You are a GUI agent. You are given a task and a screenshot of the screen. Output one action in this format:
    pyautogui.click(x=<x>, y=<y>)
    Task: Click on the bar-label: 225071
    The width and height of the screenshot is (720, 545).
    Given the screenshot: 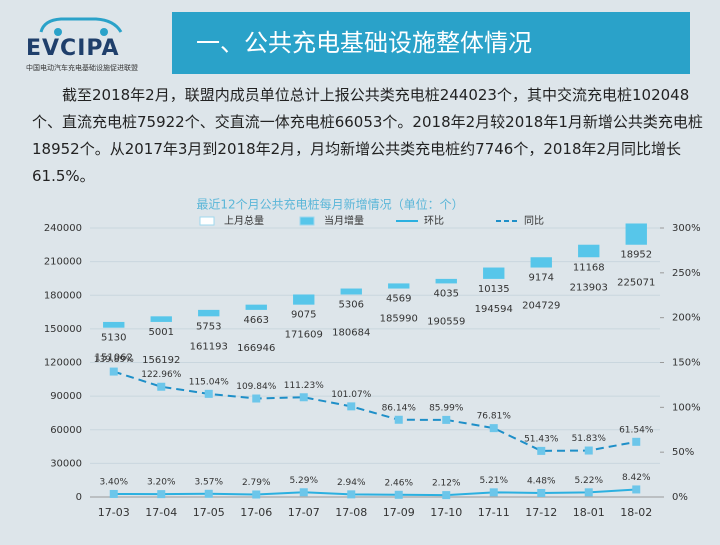 What is the action you would take?
    pyautogui.click(x=636, y=283)
    